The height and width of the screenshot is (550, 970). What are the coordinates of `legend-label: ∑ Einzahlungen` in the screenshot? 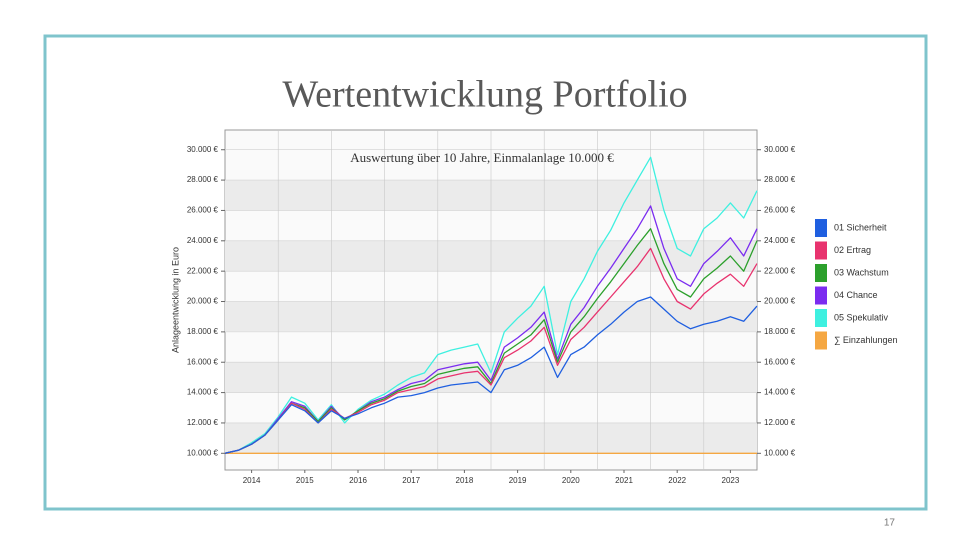 It's located at (865, 340).